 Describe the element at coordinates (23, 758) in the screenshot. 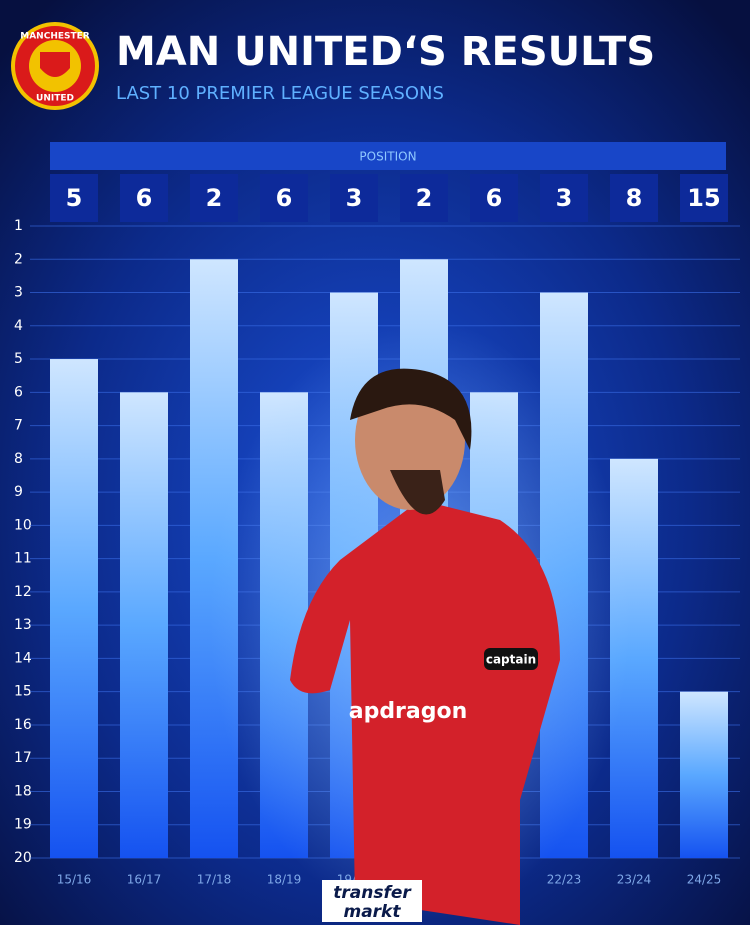

I see `y-tick-label: 17` at that location.